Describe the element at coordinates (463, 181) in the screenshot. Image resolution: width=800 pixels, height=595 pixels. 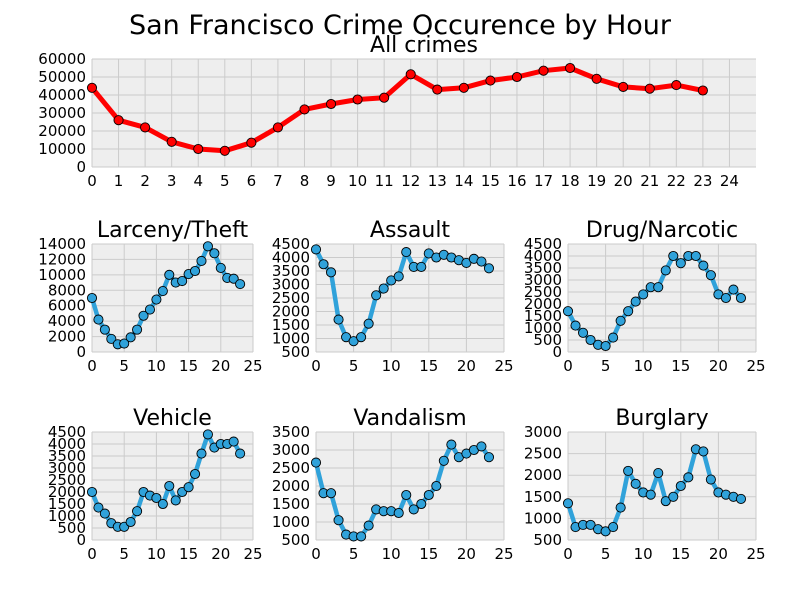
I see `x-tick-label: 14` at that location.